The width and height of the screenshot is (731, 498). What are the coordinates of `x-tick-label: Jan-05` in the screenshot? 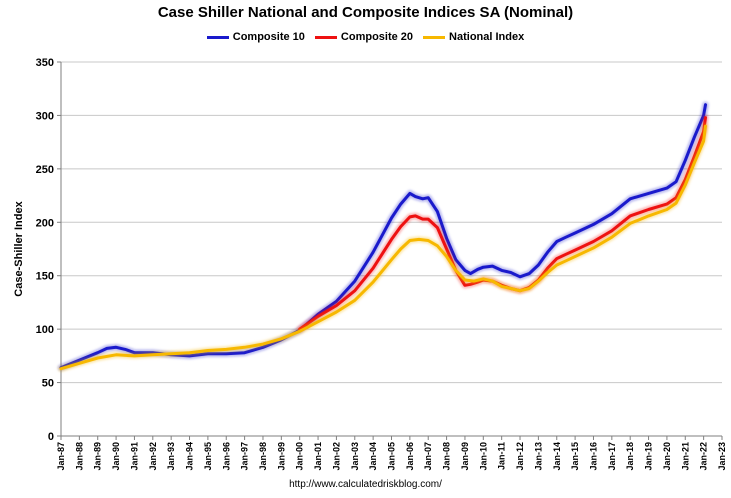 It's located at (392, 456).